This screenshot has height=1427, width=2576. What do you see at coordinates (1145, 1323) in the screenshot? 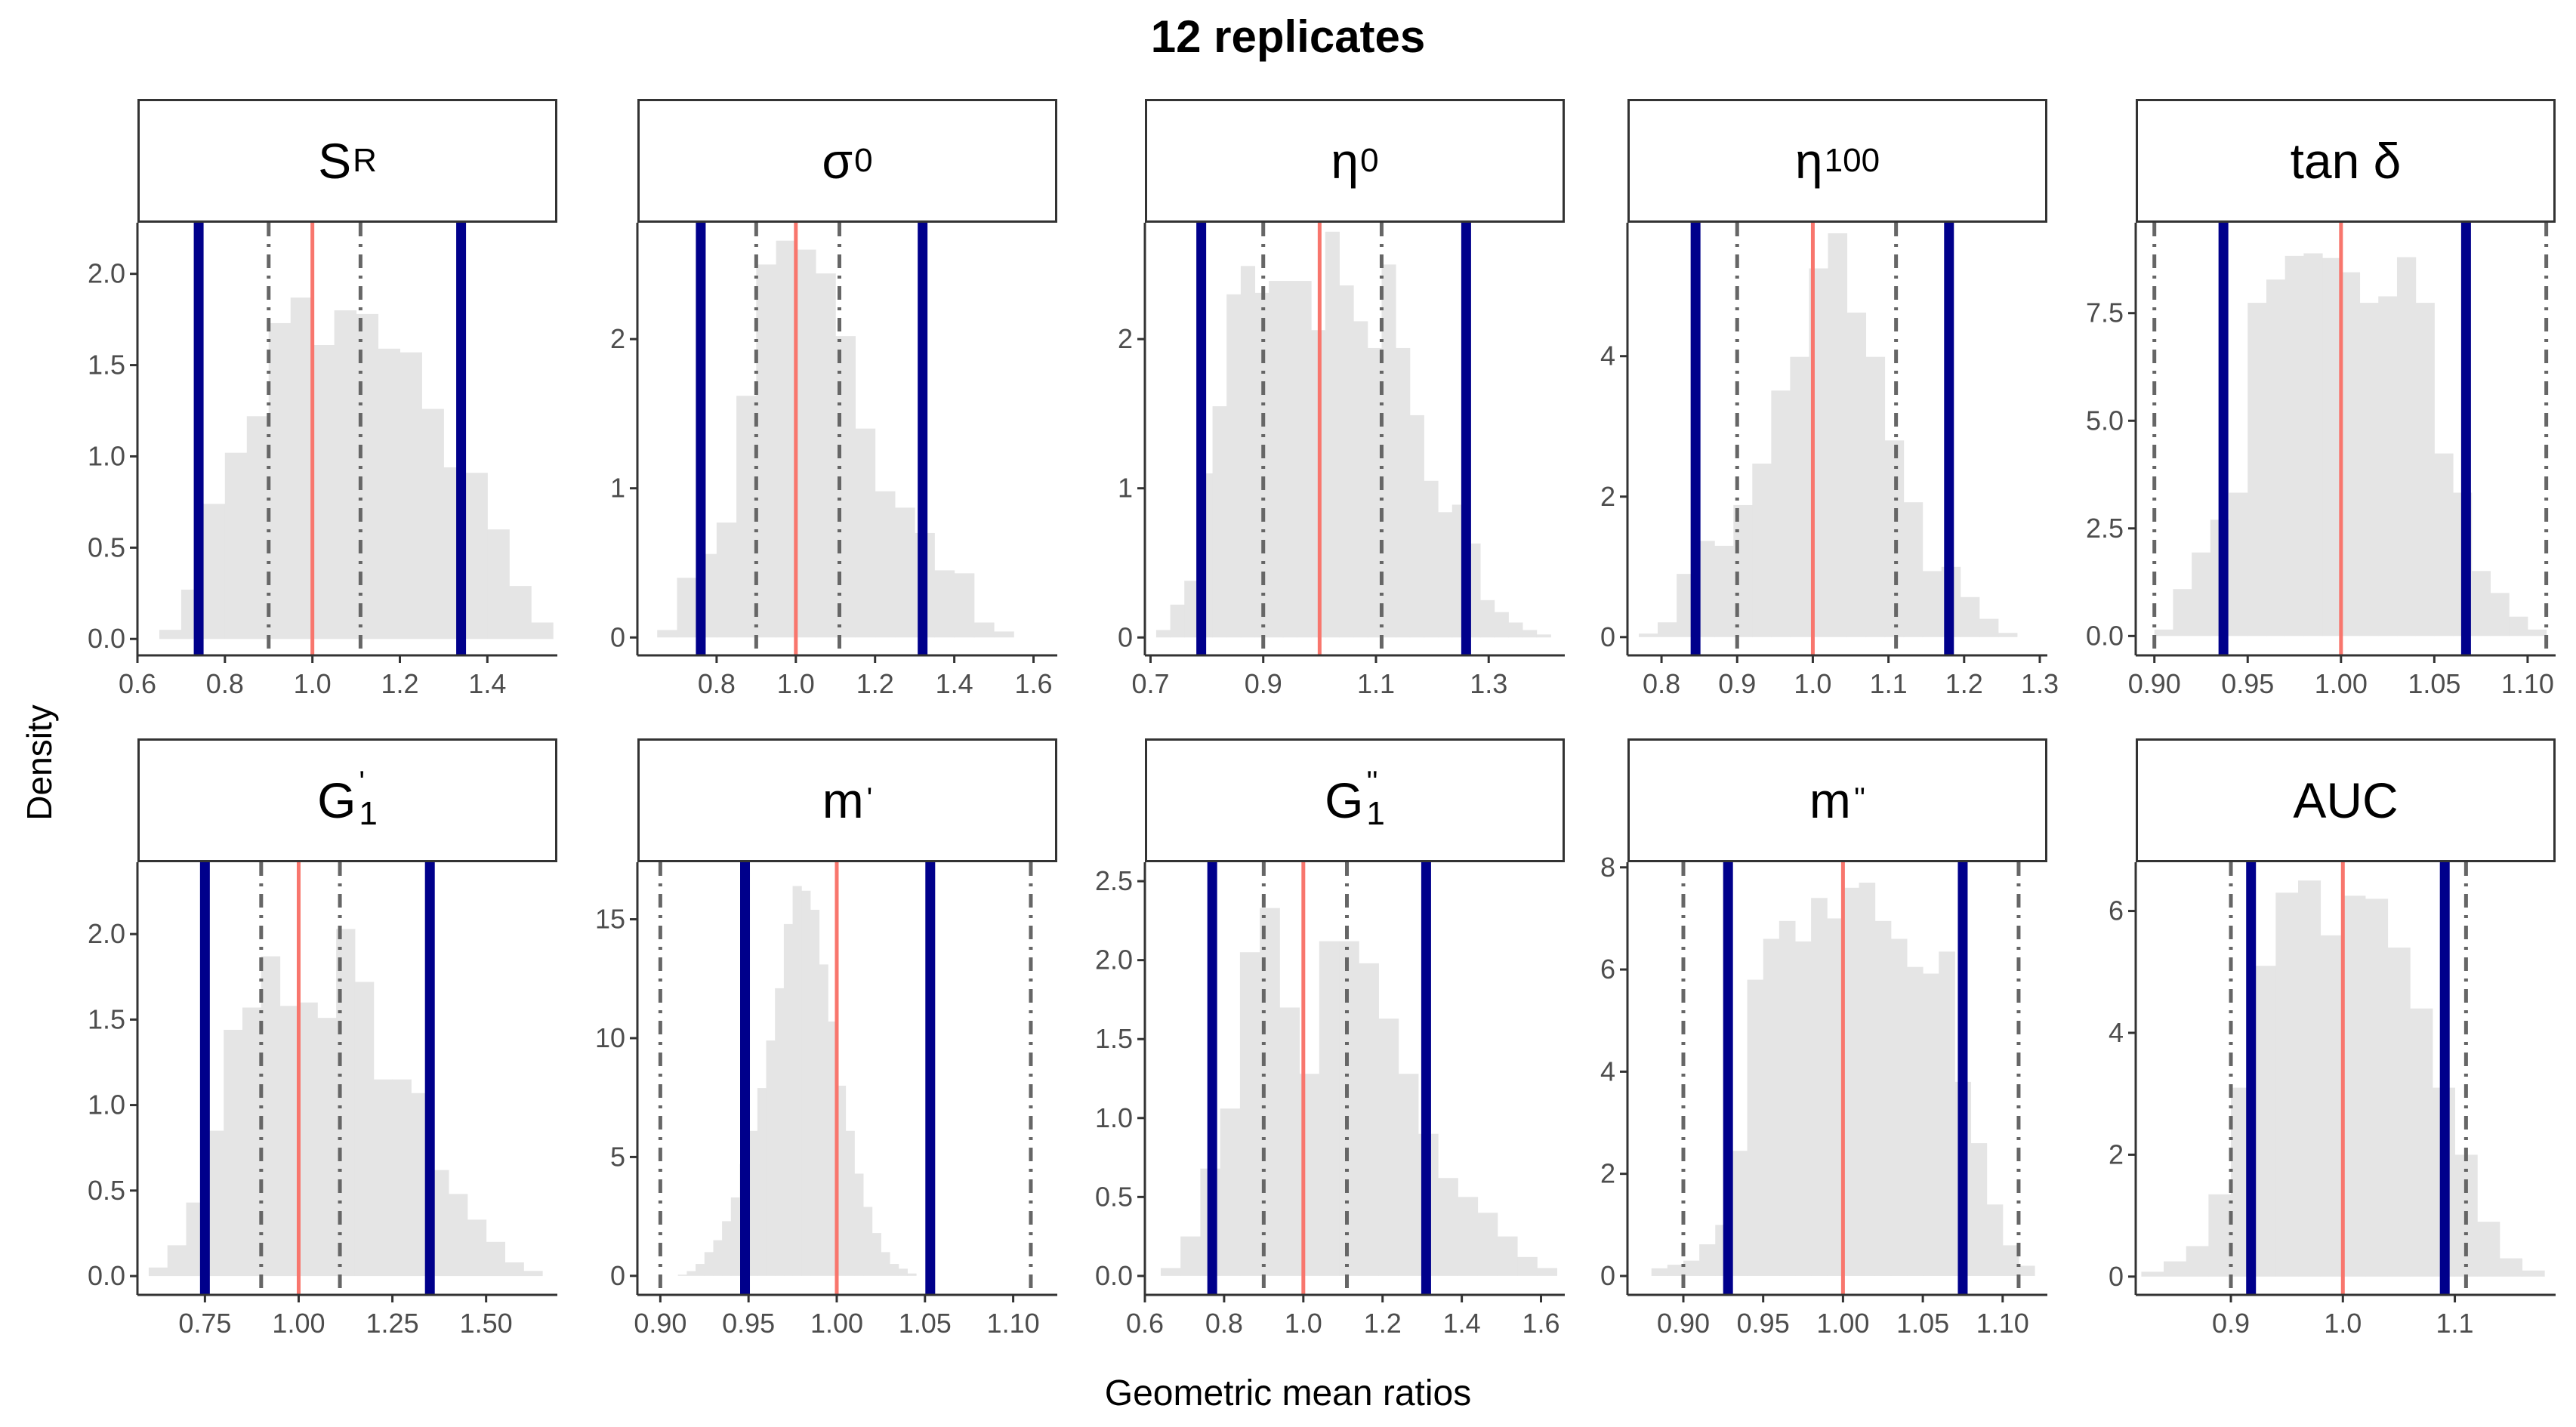
I see `x-tick-label: 0.6` at bounding box center [1145, 1323].